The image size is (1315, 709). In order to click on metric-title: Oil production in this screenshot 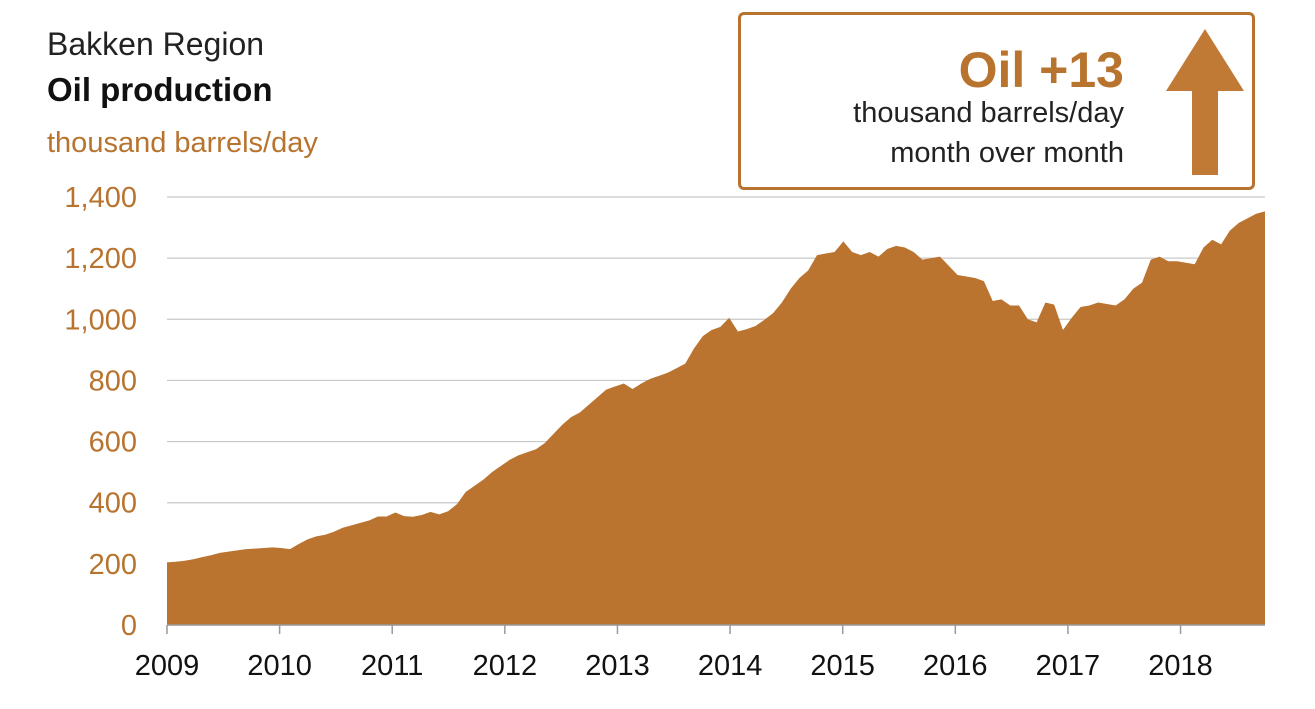, I will do `click(160, 89)`.